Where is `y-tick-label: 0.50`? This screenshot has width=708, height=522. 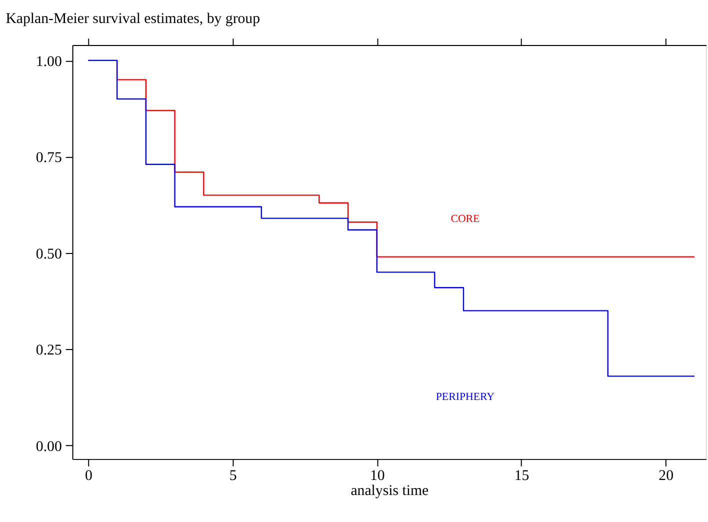 y-tick-label: 0.50 is located at coordinates (49, 254).